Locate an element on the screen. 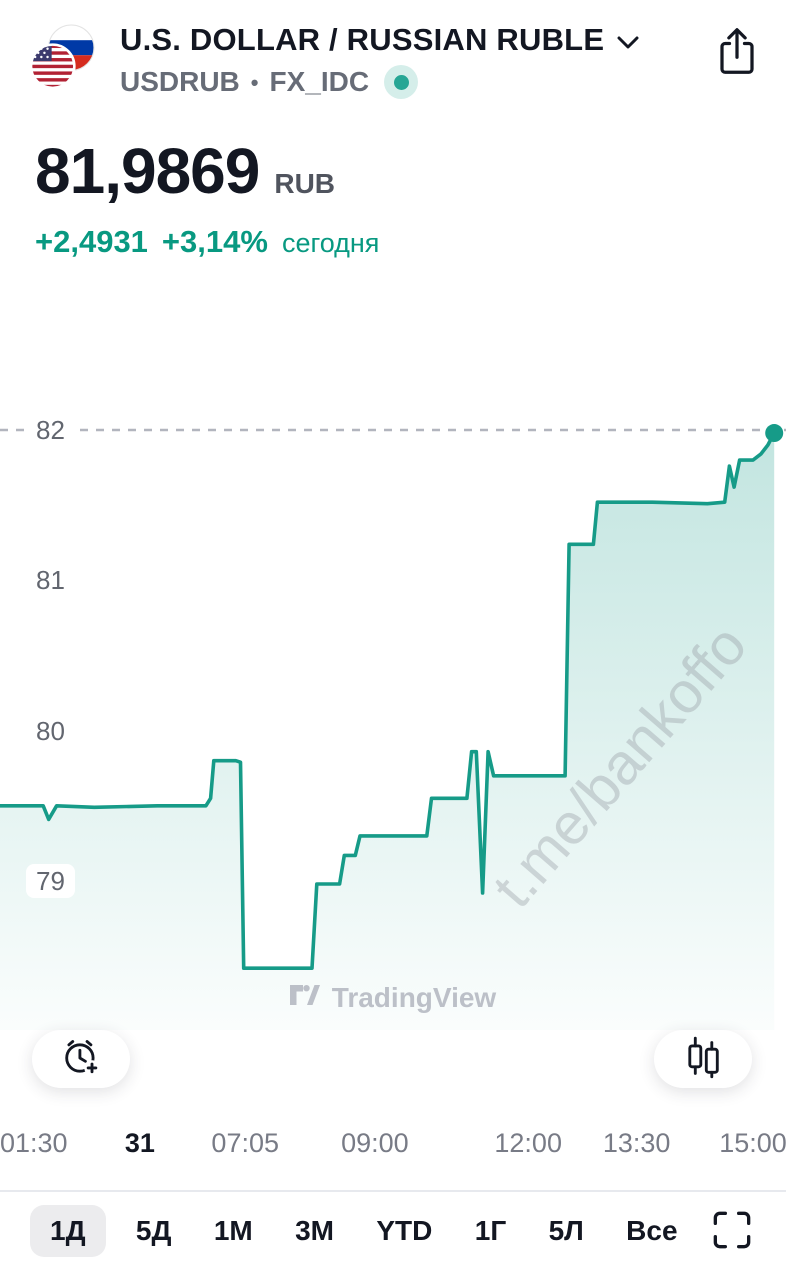 This screenshot has height=1280, width=786. price-change-row: +2,4931 +3,14% сегодня is located at coordinates (207, 242).